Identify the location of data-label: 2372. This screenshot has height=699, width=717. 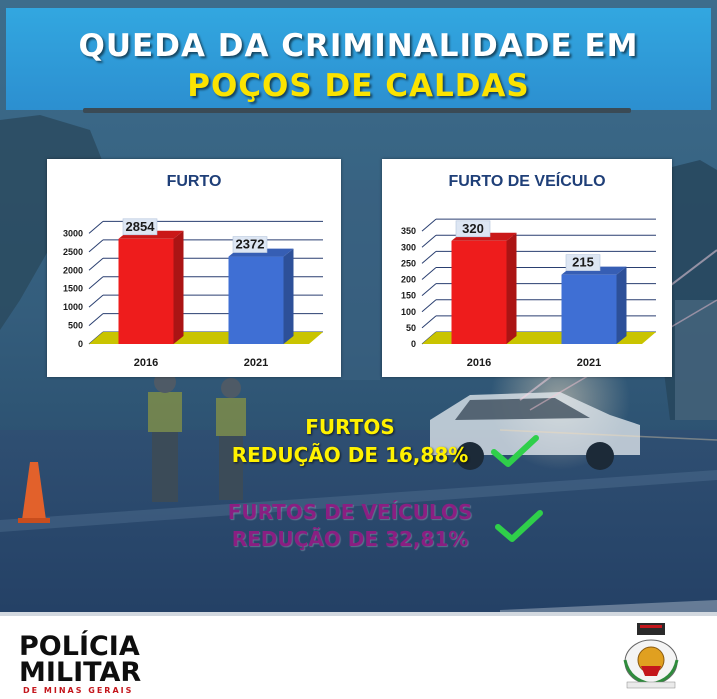
(250, 244).